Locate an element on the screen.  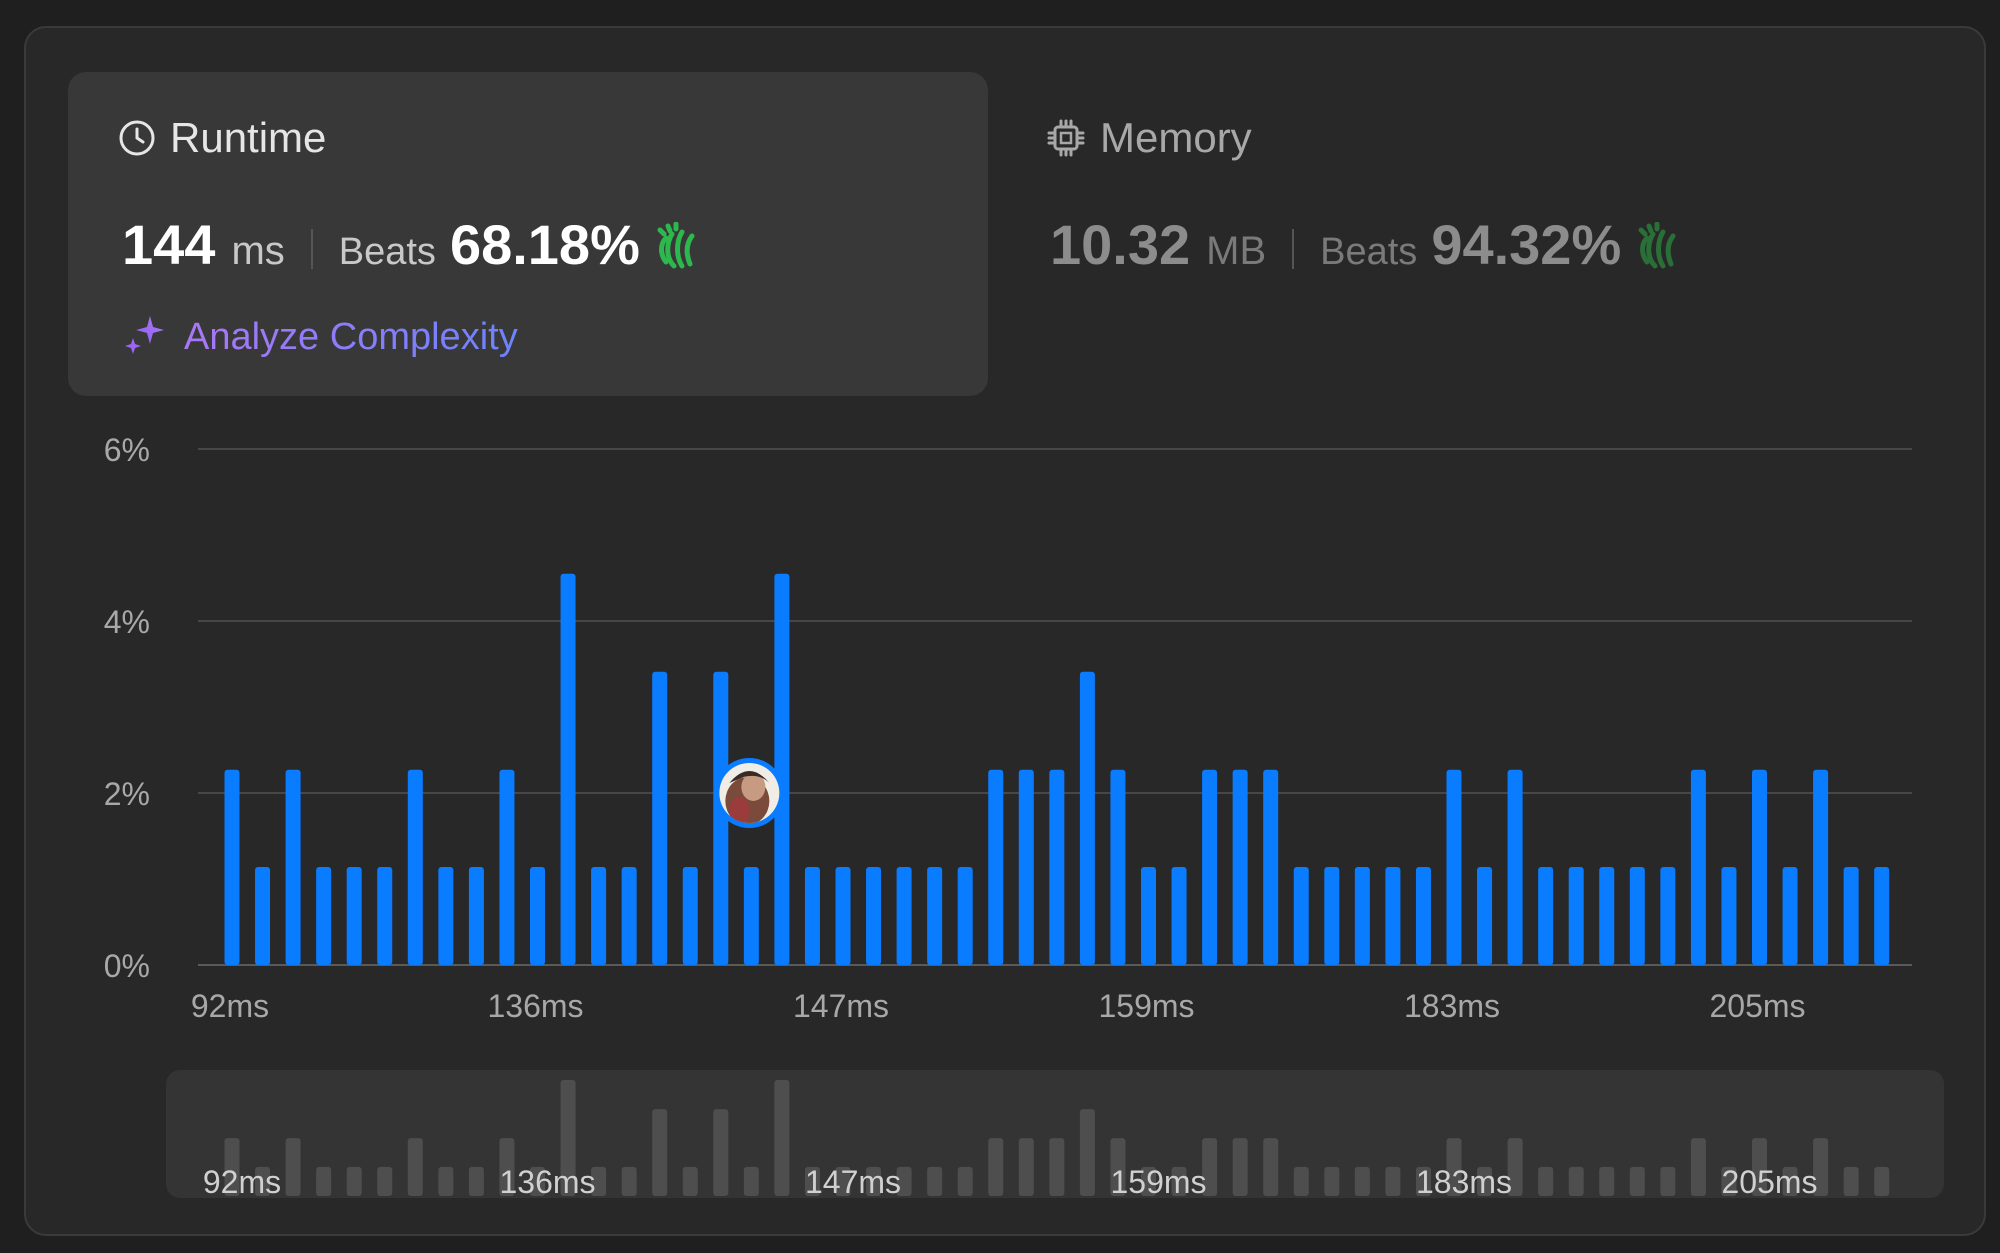
memory-title: Memory is located at coordinates (1149, 138).